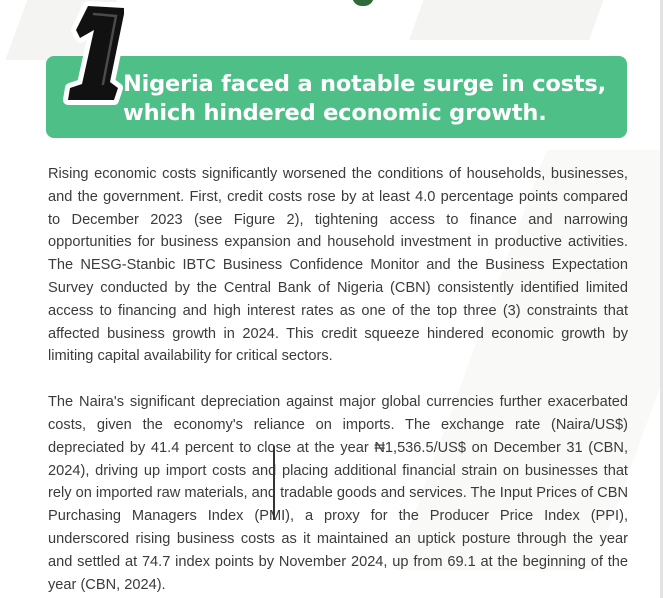 The image size is (663, 598). Describe the element at coordinates (274, 483) in the screenshot. I see `text-cursor` at that location.